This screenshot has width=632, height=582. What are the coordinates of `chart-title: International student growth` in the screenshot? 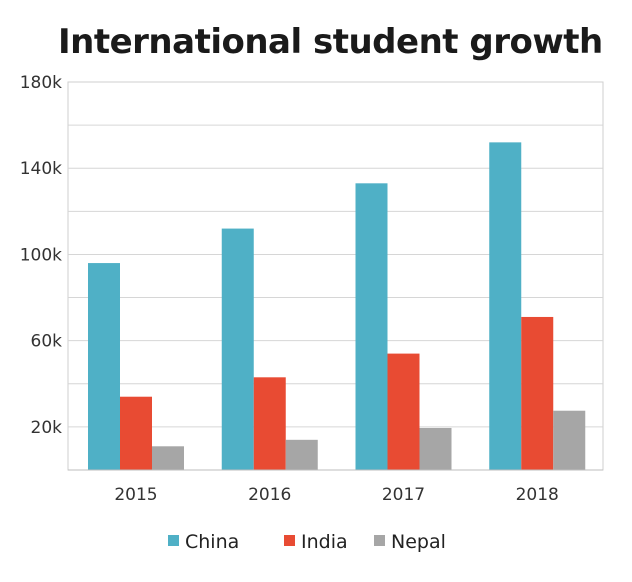 It's located at (330, 42).